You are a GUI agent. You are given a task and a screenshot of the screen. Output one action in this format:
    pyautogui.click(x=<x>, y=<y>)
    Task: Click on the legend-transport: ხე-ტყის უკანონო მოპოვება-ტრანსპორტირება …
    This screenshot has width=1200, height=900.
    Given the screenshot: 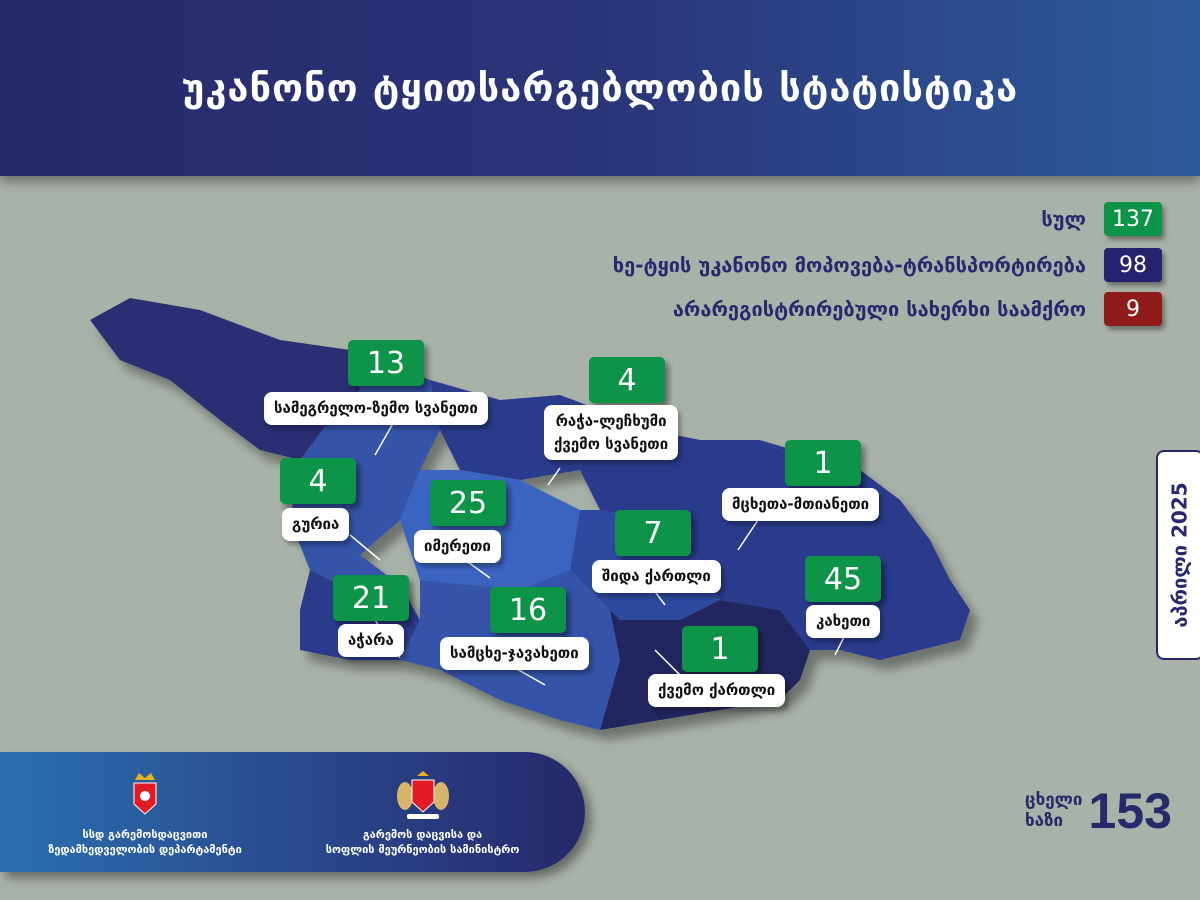 What is the action you would take?
    pyautogui.click(x=887, y=265)
    